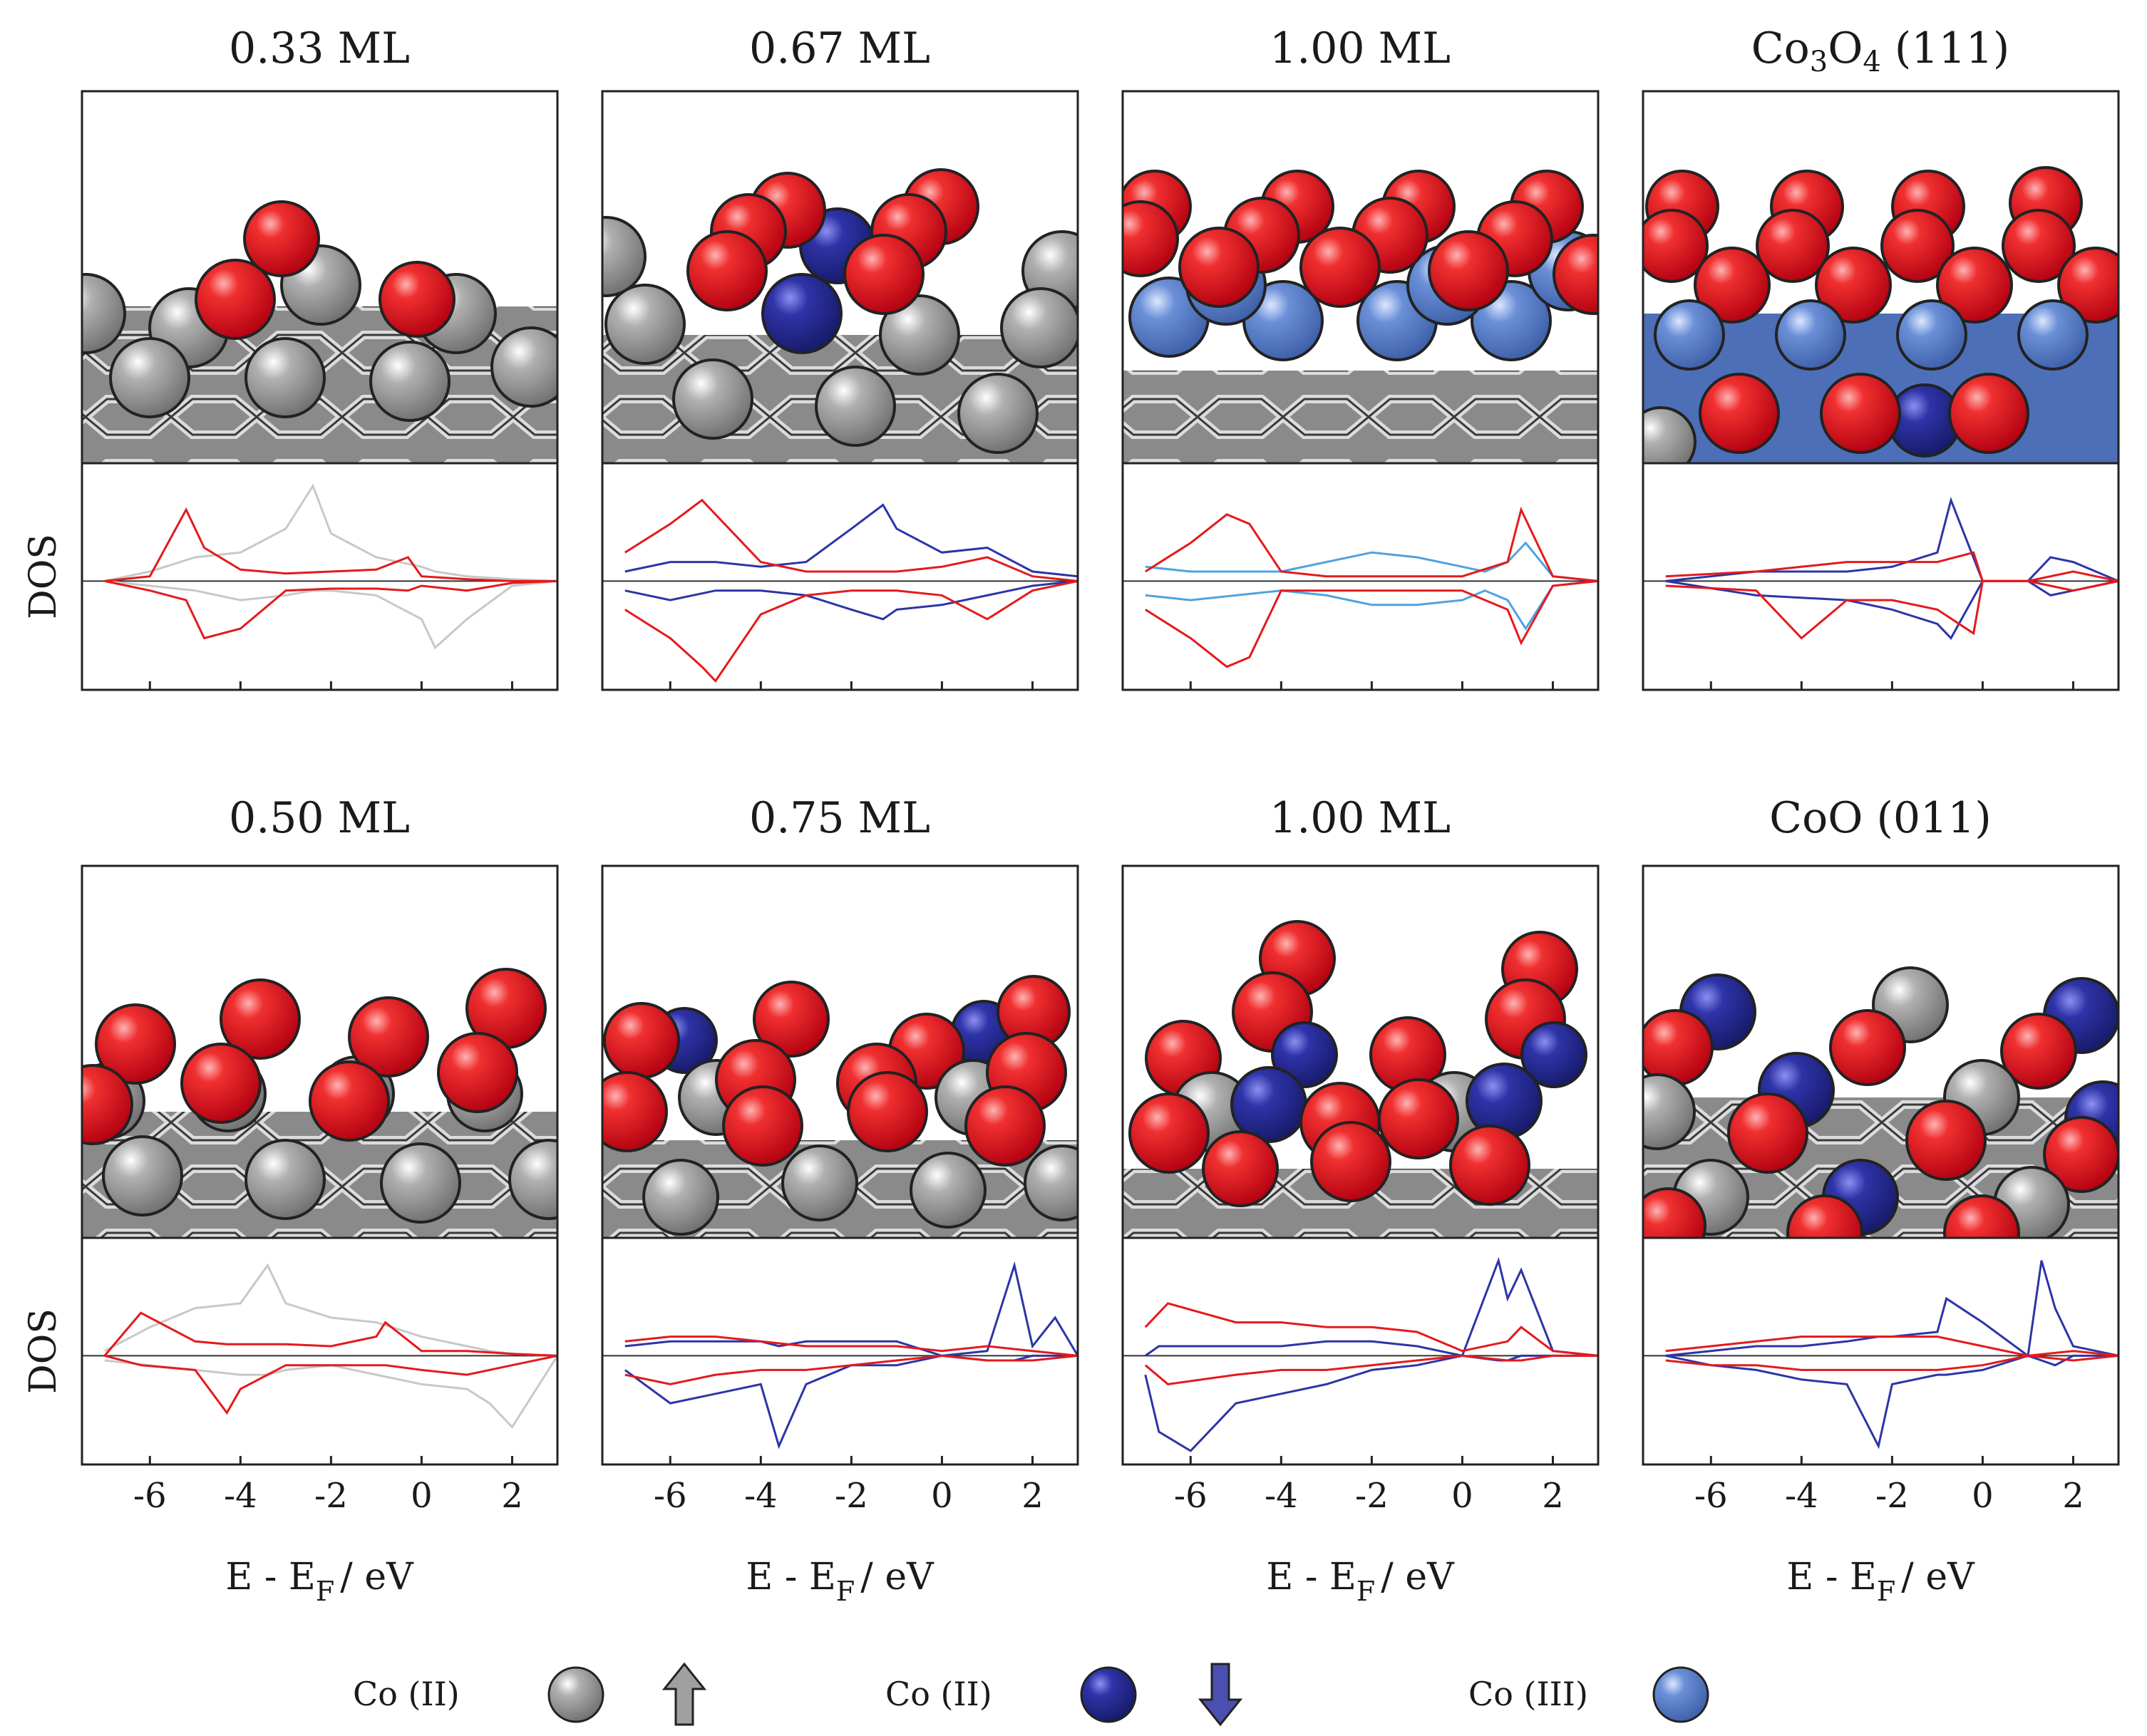 The image size is (2147, 1736). Describe the element at coordinates (1360, 1581) in the screenshot. I see `x-axis-label-2: E - EF / eV` at that location.